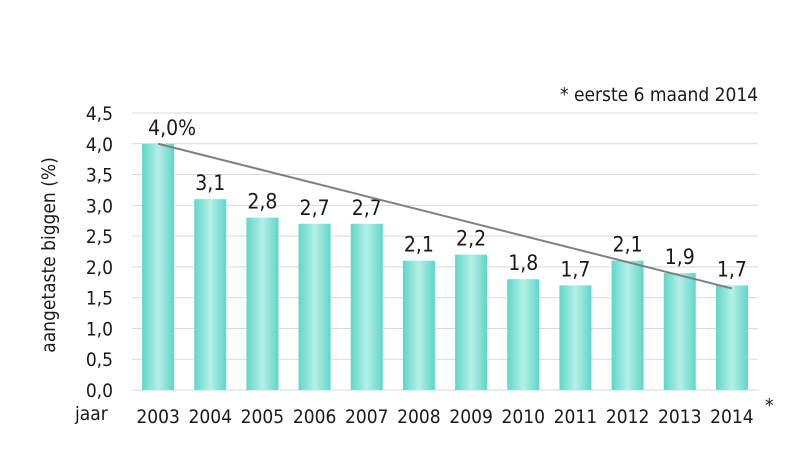  Describe the element at coordinates (99, 176) in the screenshot. I see `y-tick-label: 3,5` at that location.